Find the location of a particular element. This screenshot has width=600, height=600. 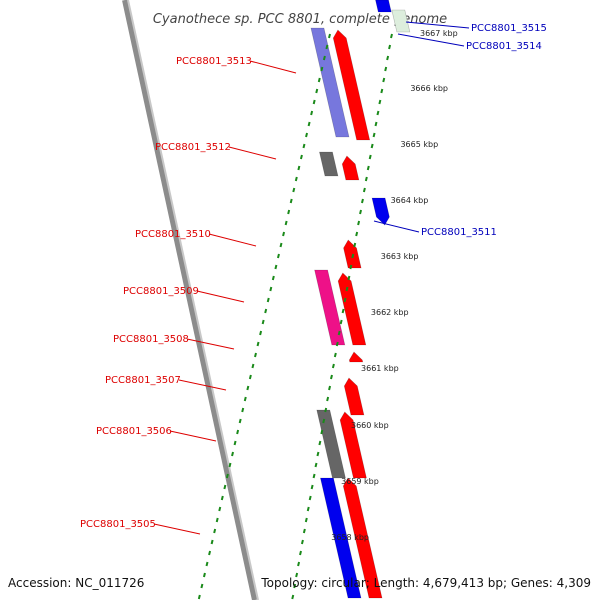

left-gene-label: PCC8801_3505 is located at coordinates (118, 524).